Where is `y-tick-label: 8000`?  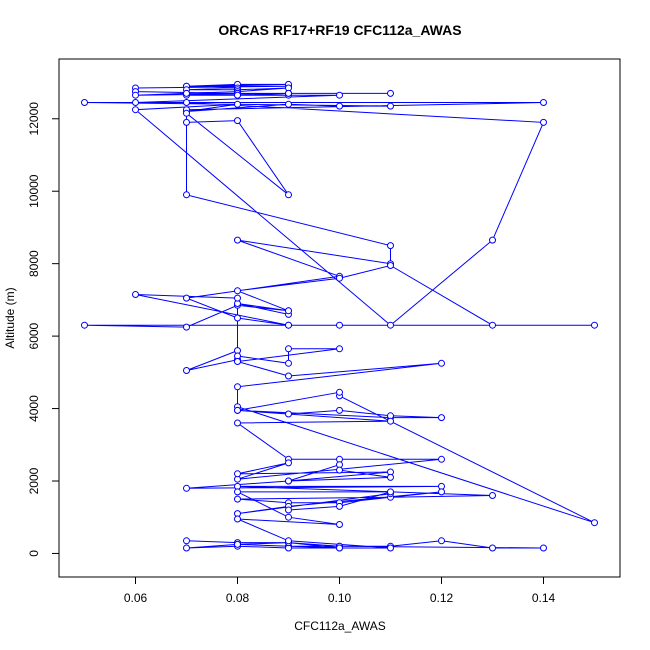
y-tick-label: 8000 is located at coordinates (34, 263).